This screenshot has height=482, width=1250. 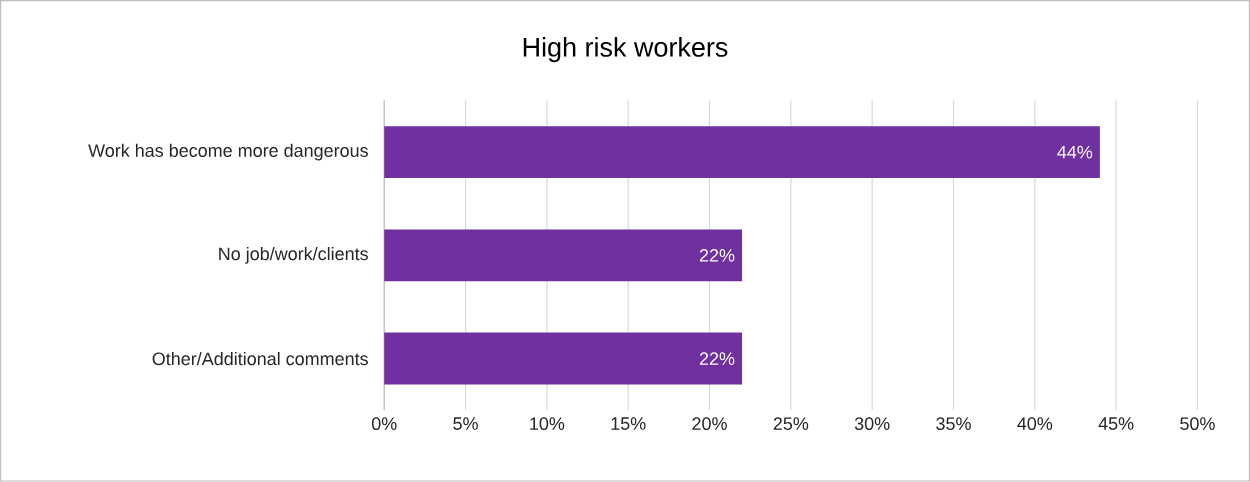 I want to click on x-tick-label: 25%, so click(x=791, y=424).